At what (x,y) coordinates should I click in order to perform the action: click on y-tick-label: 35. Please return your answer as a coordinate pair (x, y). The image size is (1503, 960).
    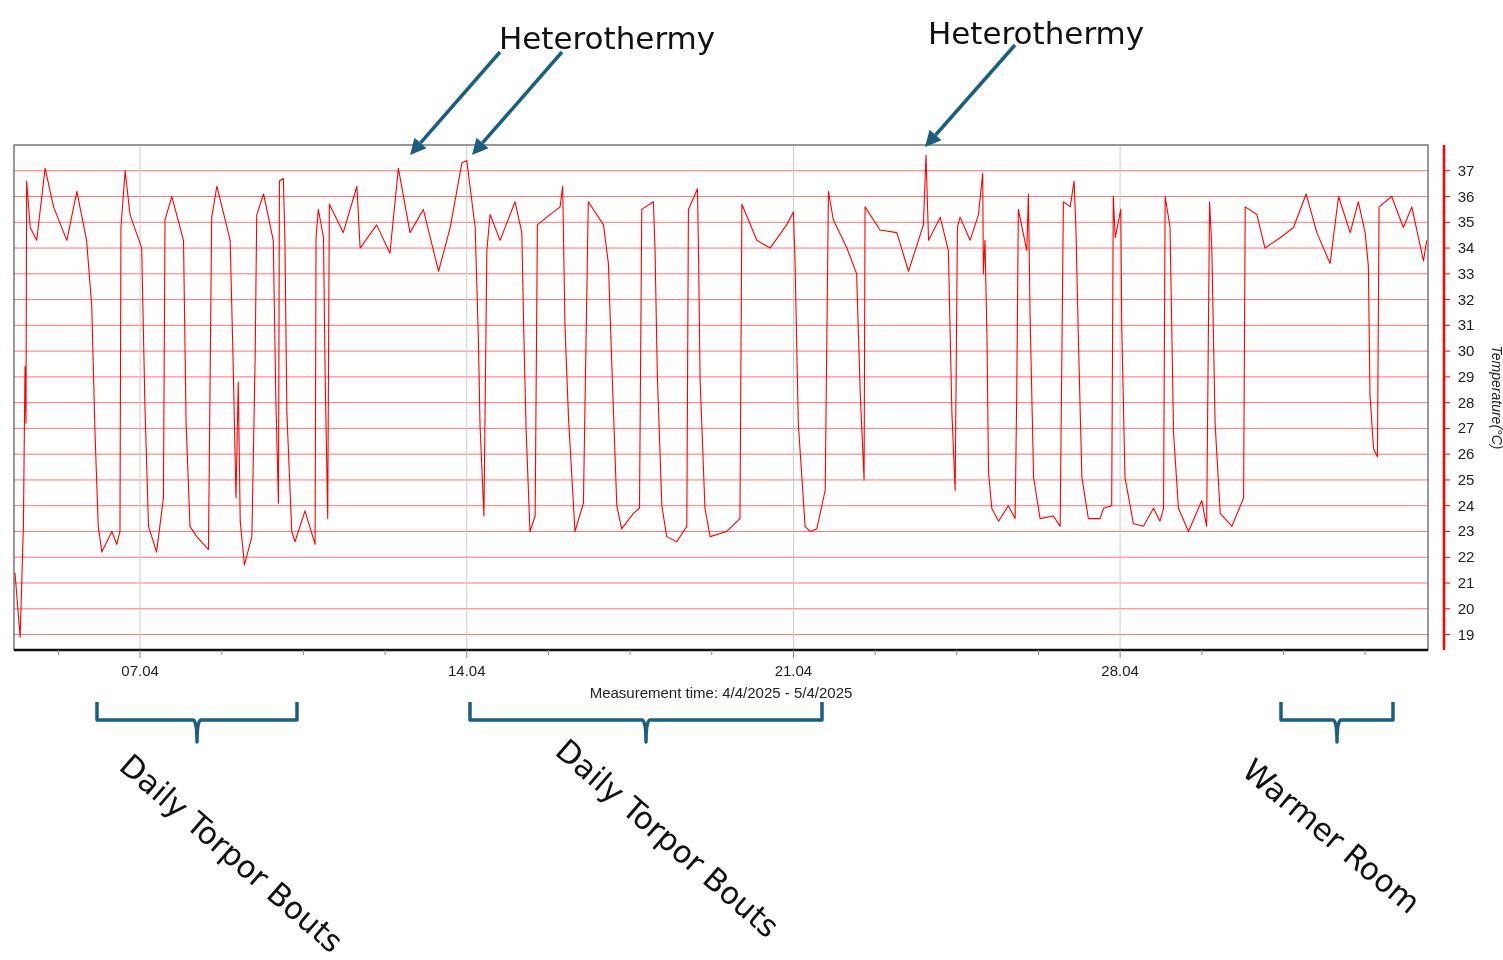
    Looking at the image, I should click on (1466, 222).